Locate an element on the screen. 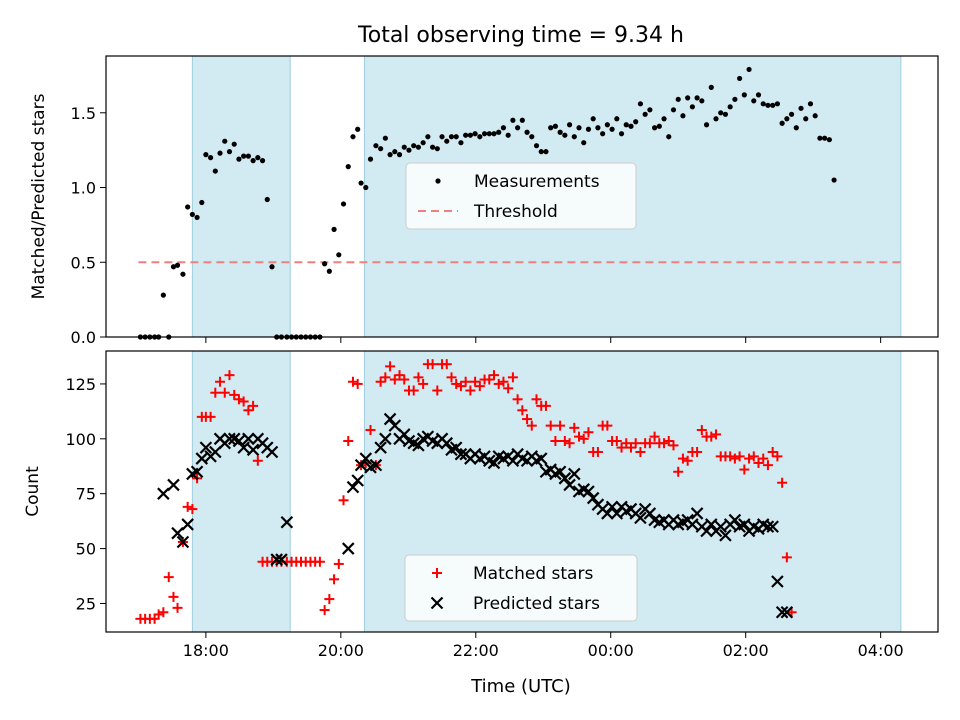 Image resolution: width=960 pixels, height=720 pixels. x-tick-label: 20:00 is located at coordinates (341, 650).